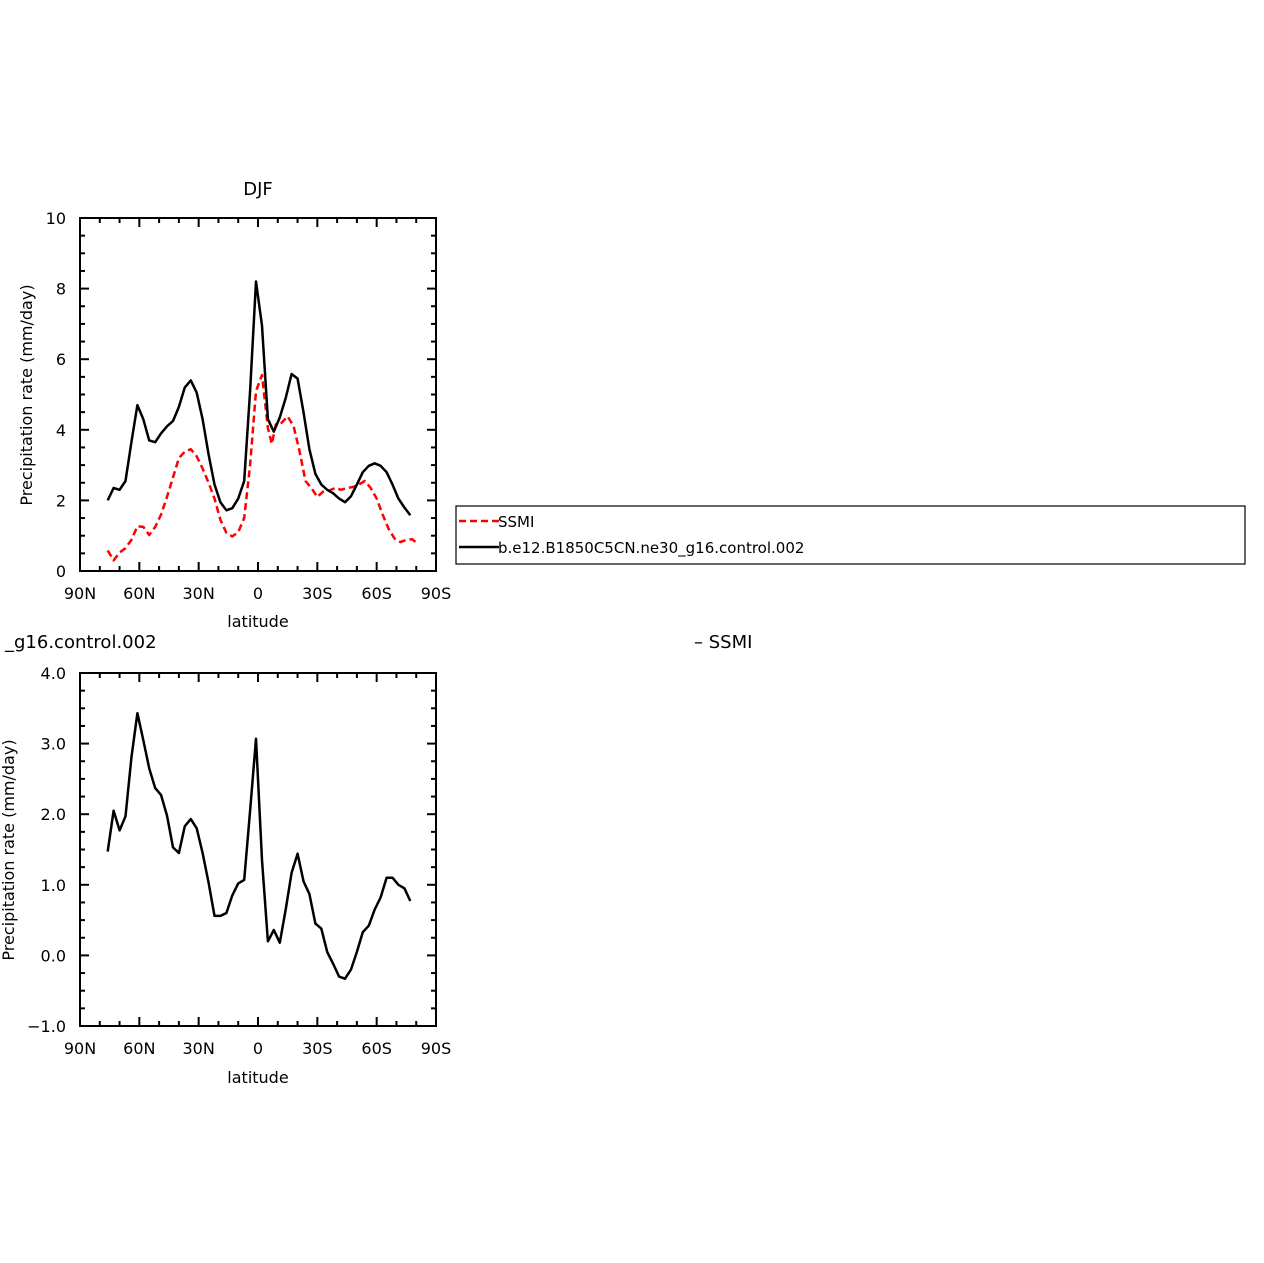 Image resolution: width=1264 pixels, height=1263 pixels. I want to click on panel2-ylabel: Precipitation rate (mm/day), so click(9, 849).